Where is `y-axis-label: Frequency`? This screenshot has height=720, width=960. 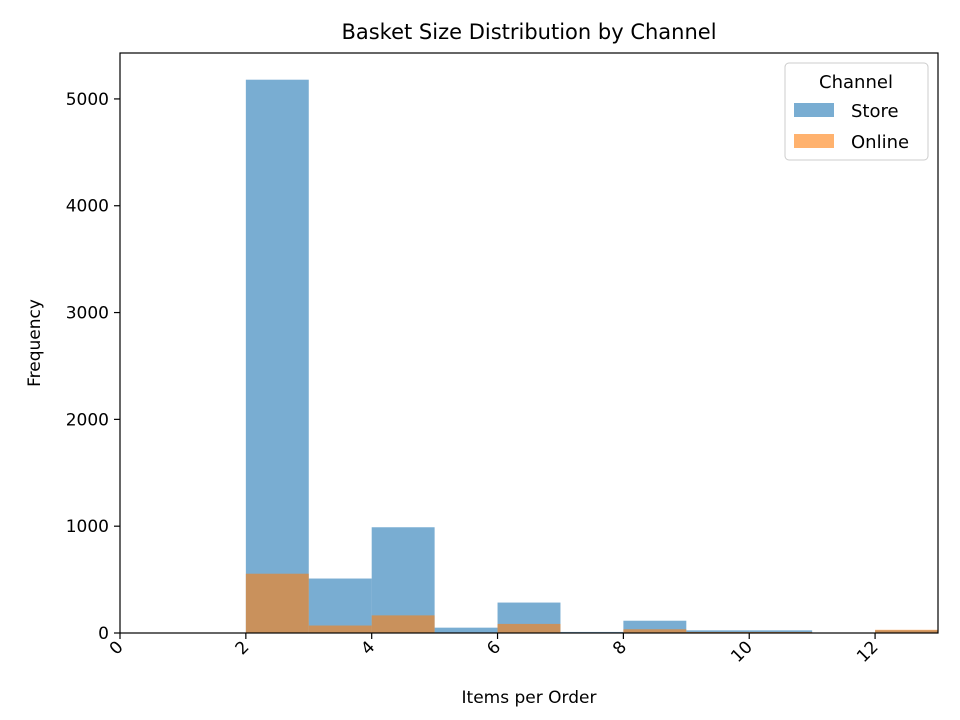 y-axis-label: Frequency is located at coordinates (35, 343).